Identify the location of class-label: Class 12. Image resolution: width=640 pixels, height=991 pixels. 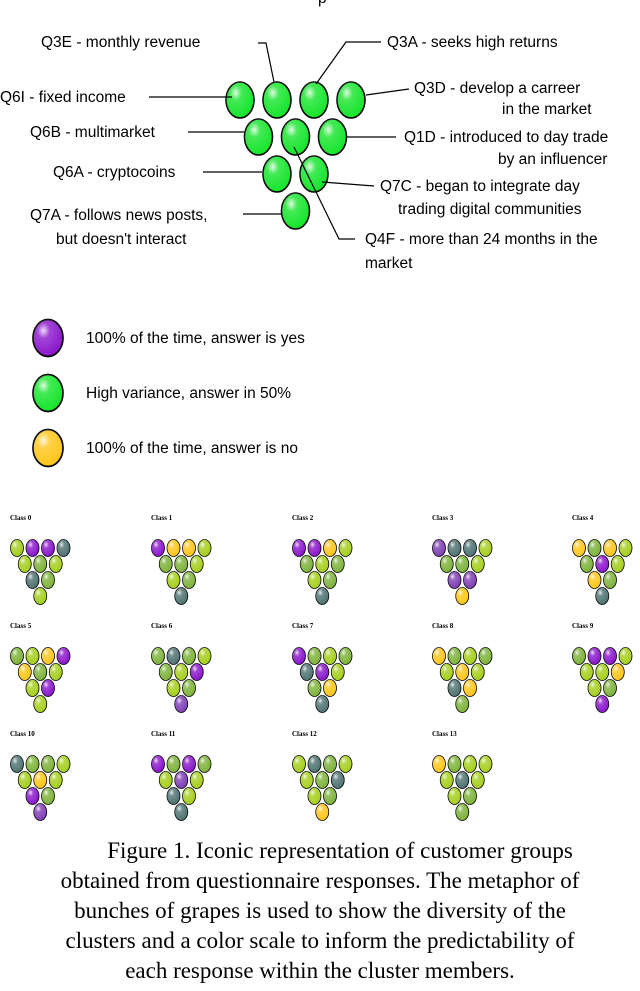
(304, 734).